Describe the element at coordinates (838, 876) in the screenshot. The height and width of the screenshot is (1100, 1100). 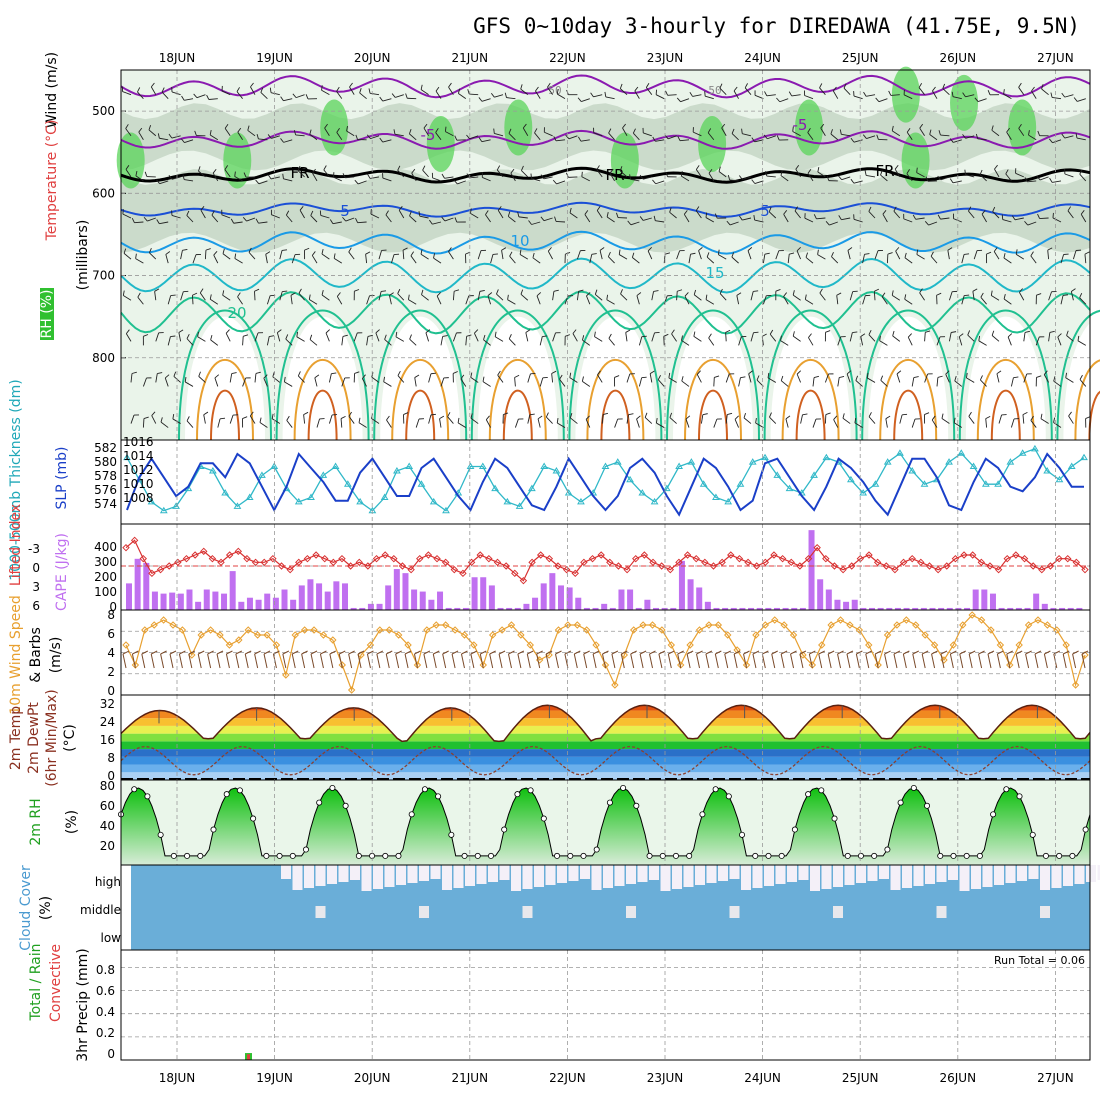
I see `cloud-high-block` at that location.